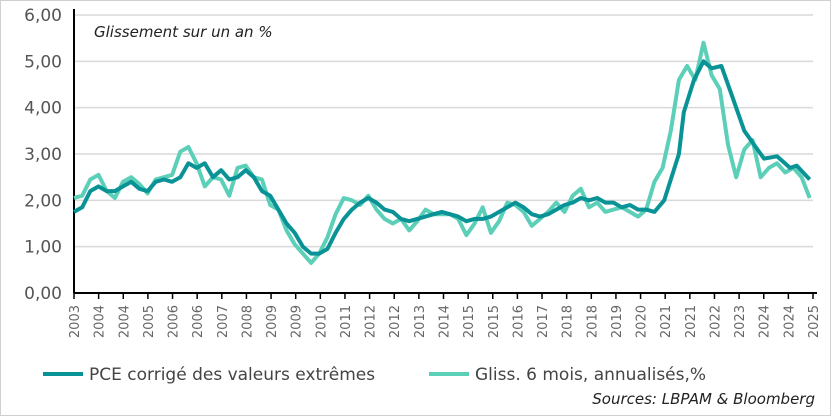  I want to click on x-tick-label: 2022, so click(715, 321).